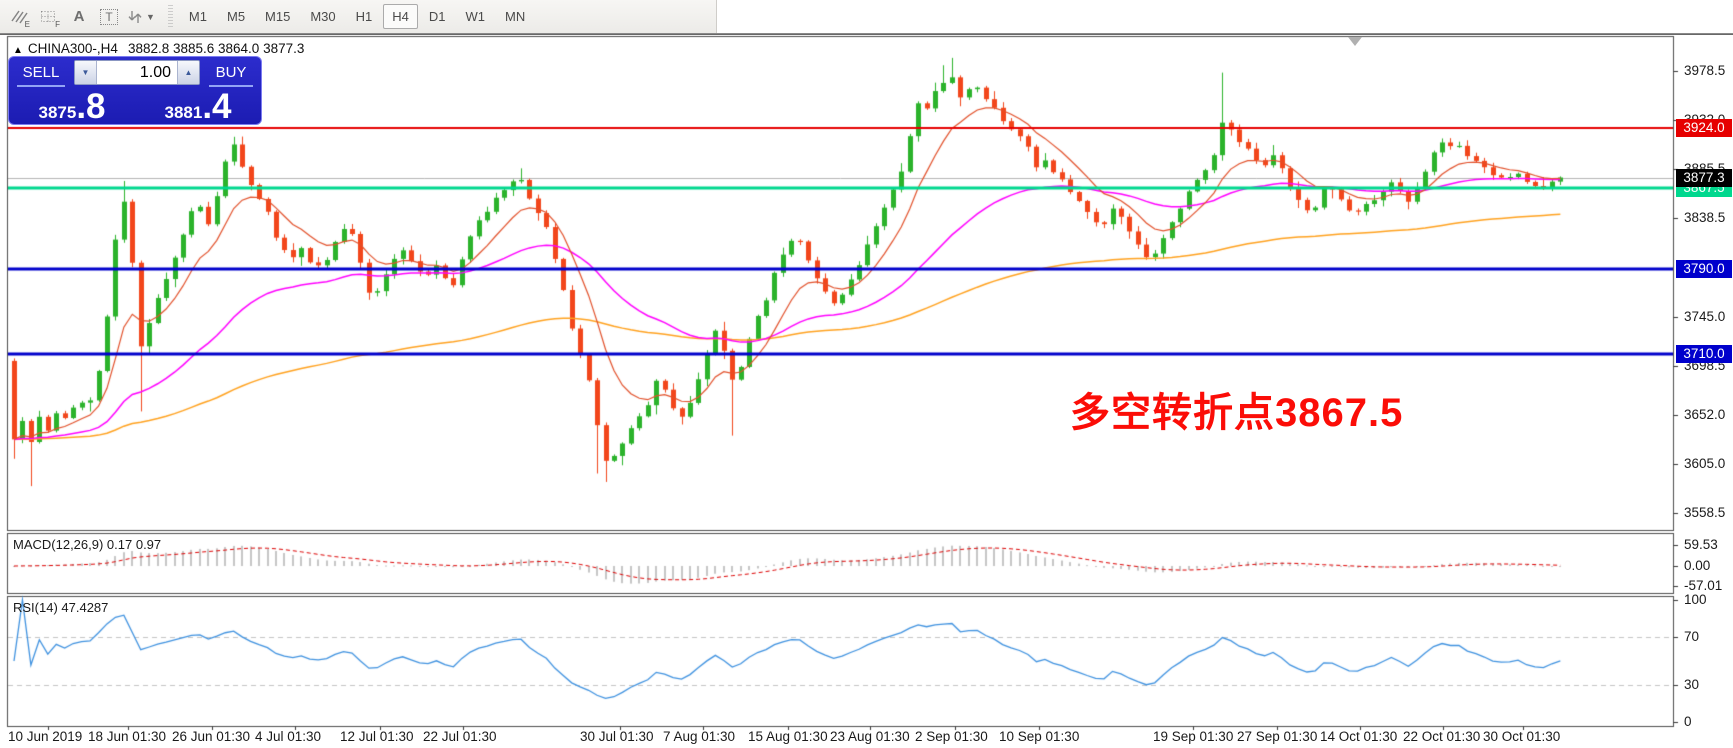  What do you see at coordinates (278, 16) in the screenshot?
I see `timeframe-button-m15: M15` at bounding box center [278, 16].